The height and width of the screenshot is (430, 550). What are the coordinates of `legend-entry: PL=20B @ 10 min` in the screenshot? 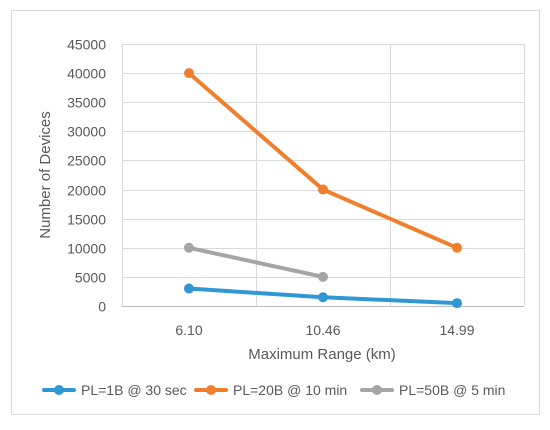 It's located at (270, 390).